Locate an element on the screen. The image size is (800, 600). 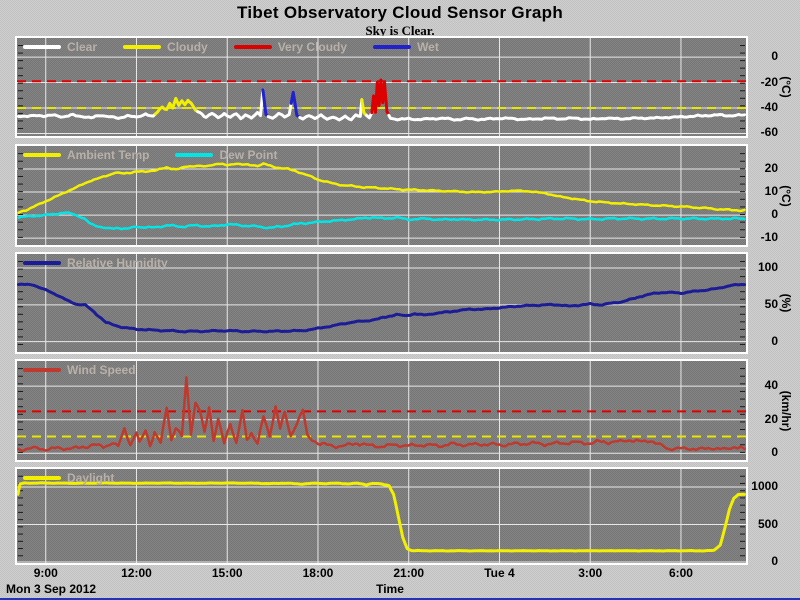
legend-label: Ambient Temp is located at coordinates (108, 155).